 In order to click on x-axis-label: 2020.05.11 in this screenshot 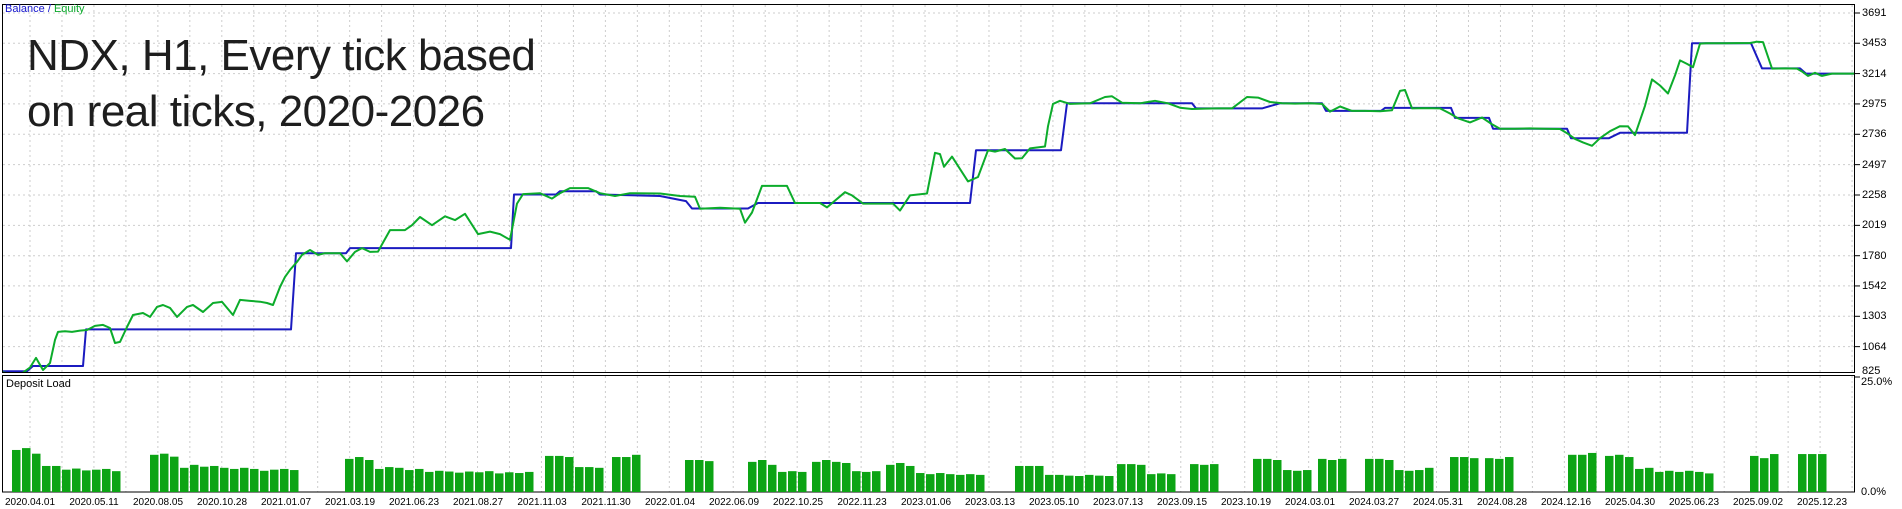, I will do `click(94, 502)`.